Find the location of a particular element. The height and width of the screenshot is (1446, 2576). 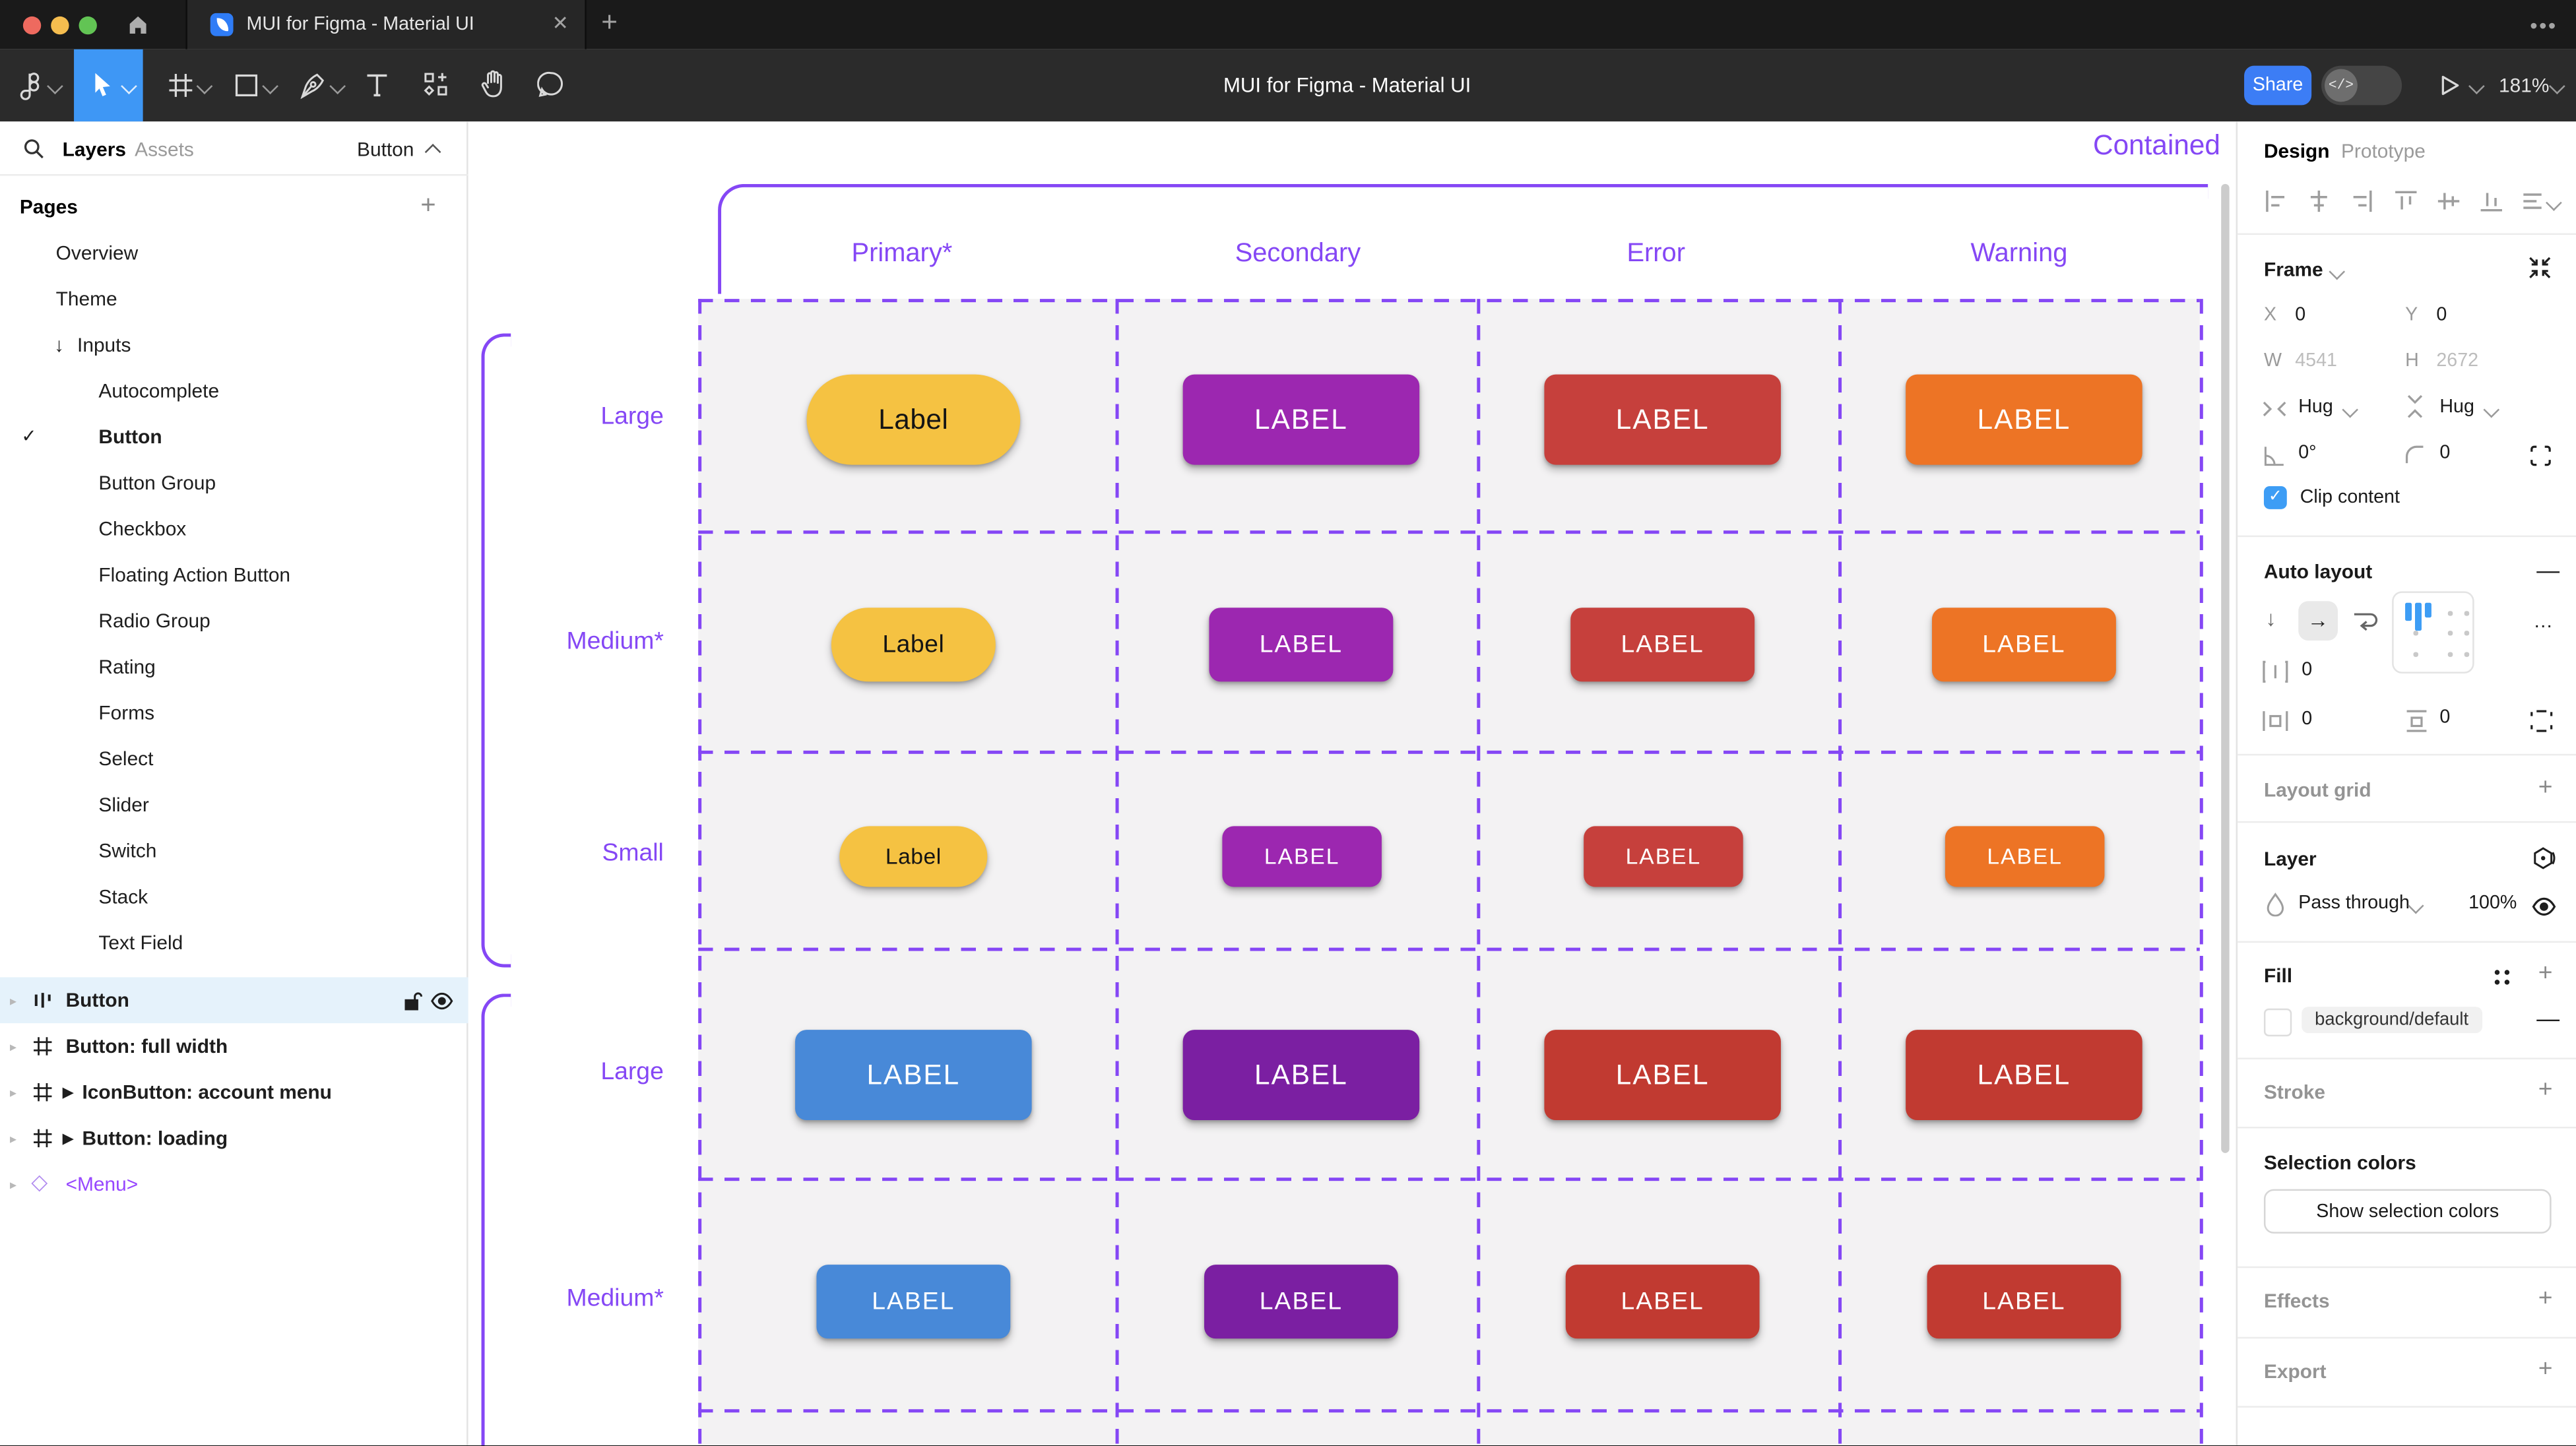

page-item: Forms is located at coordinates (127, 713).